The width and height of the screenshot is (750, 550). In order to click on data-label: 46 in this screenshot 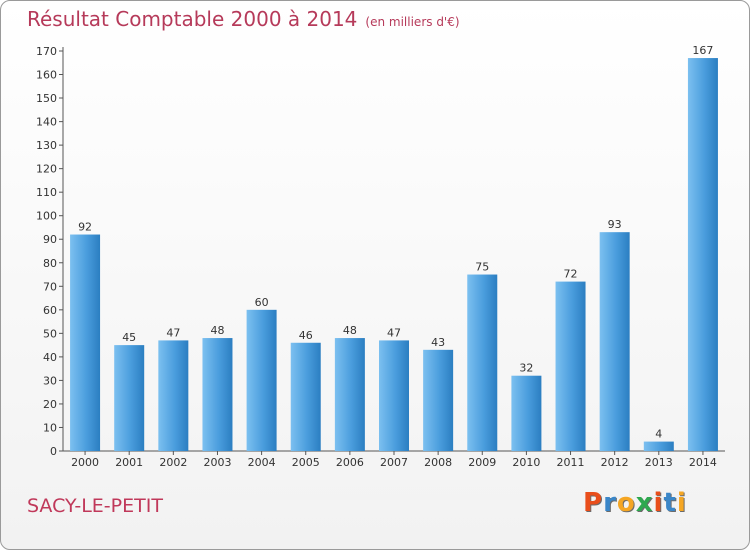, I will do `click(306, 335)`.